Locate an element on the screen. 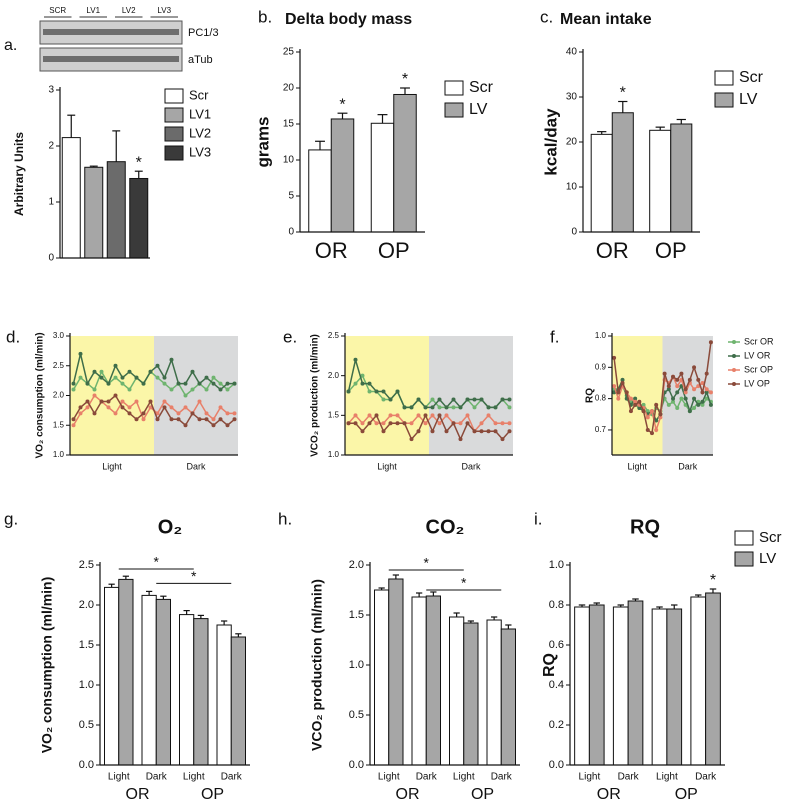 The width and height of the screenshot is (800, 807). significance-star: * is located at coordinates (623, 93).